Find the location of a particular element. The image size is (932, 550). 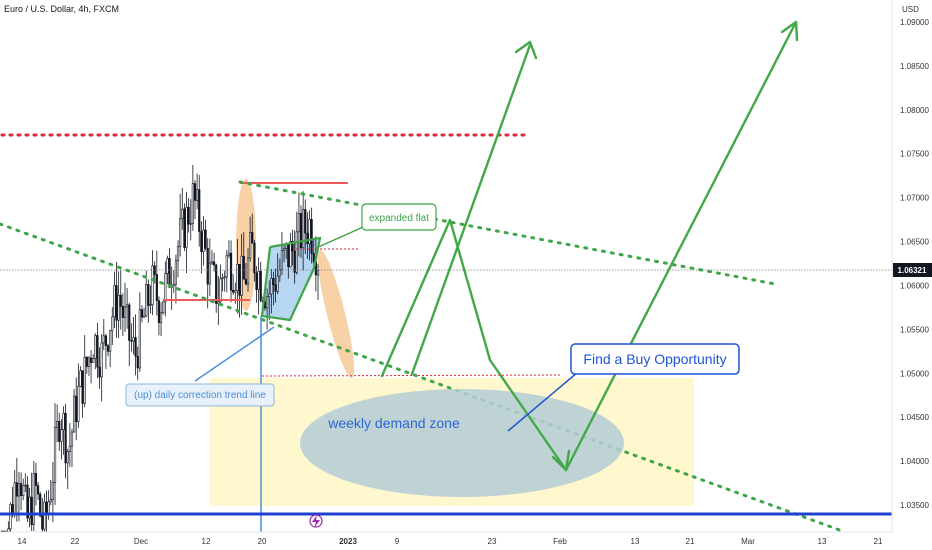

time-tick-label: 14 is located at coordinates (22, 541).